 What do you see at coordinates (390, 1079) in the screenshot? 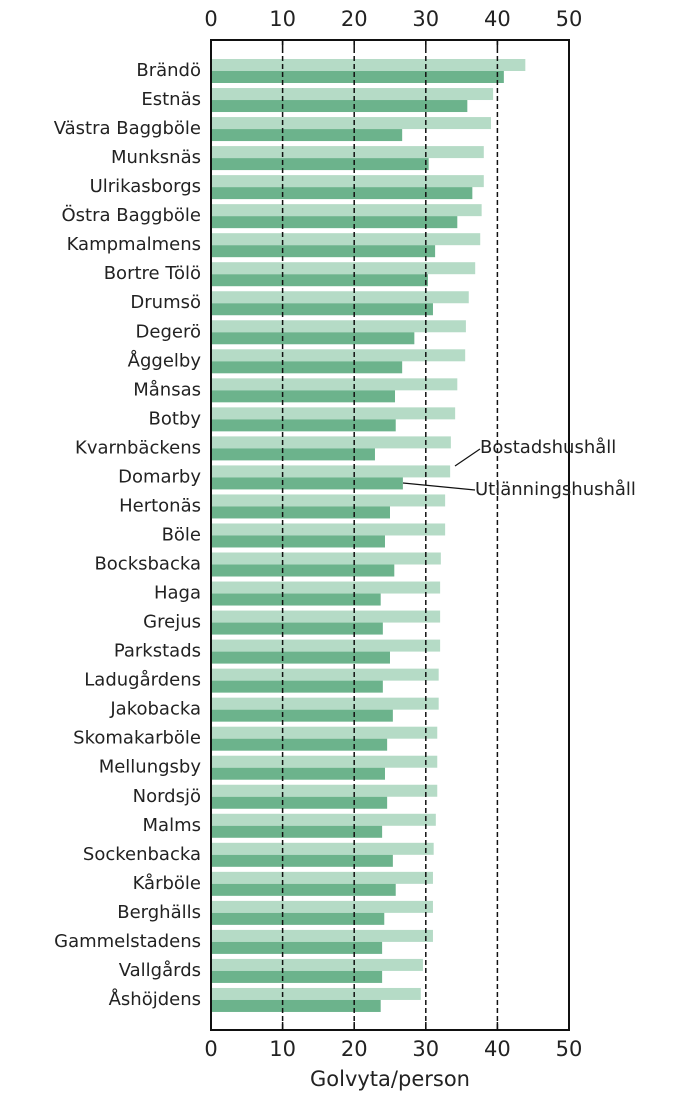
I see `x-axis-label: Golvyta/person` at bounding box center [390, 1079].